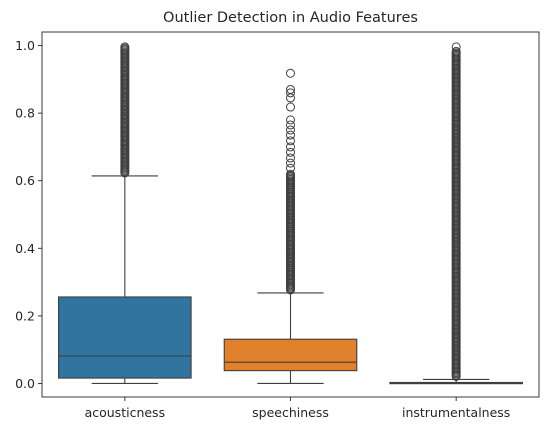 The image size is (547, 433). Describe the element at coordinates (290, 412) in the screenshot. I see `x-tick-label: speechiness` at that location.